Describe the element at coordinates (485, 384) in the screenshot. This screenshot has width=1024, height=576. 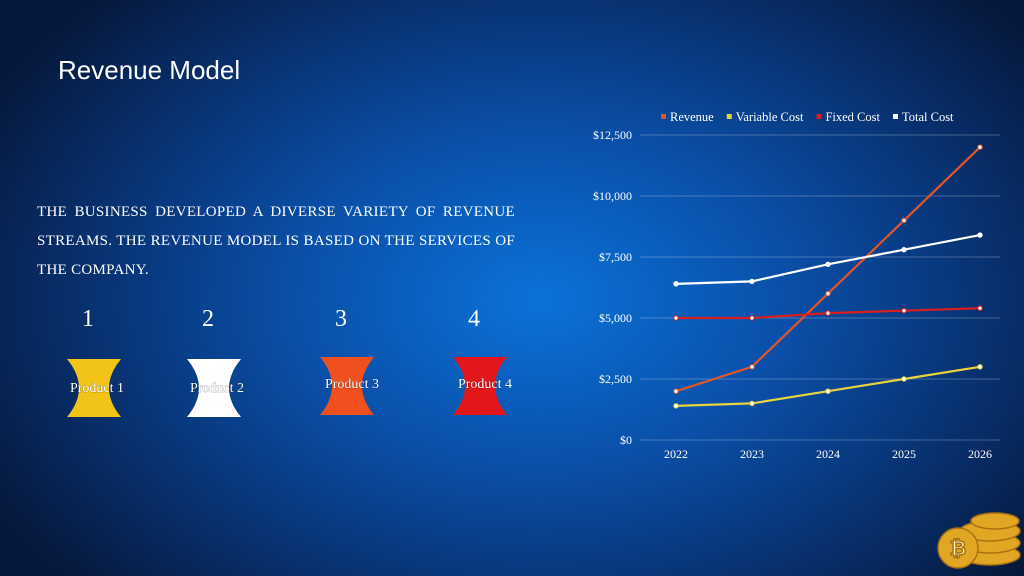
I see `product-label: Product 4` at that location.